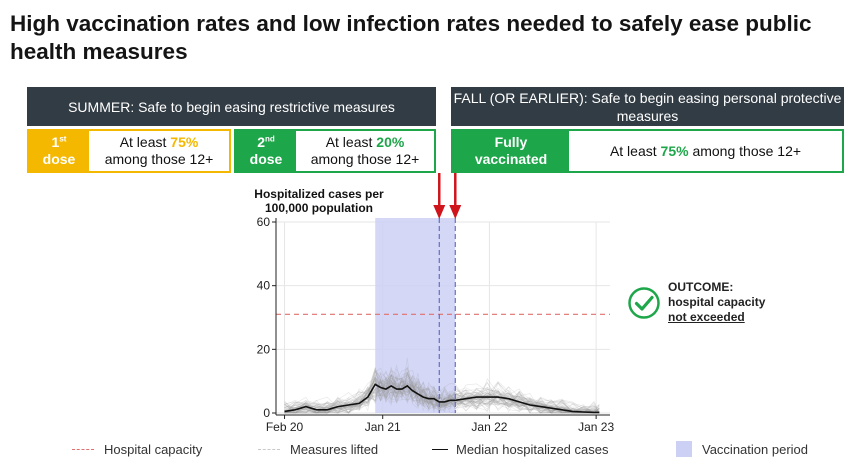  I want to click on first-dose-percent: 75%, so click(184, 142).